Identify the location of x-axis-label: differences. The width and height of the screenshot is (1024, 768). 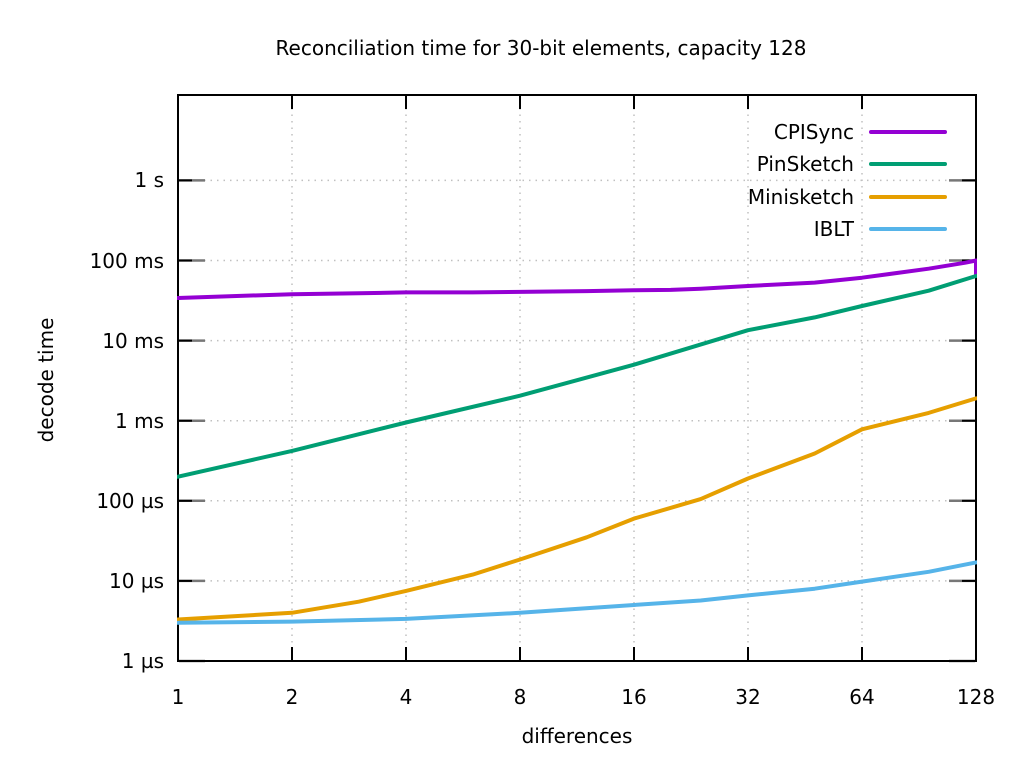
(577, 736).